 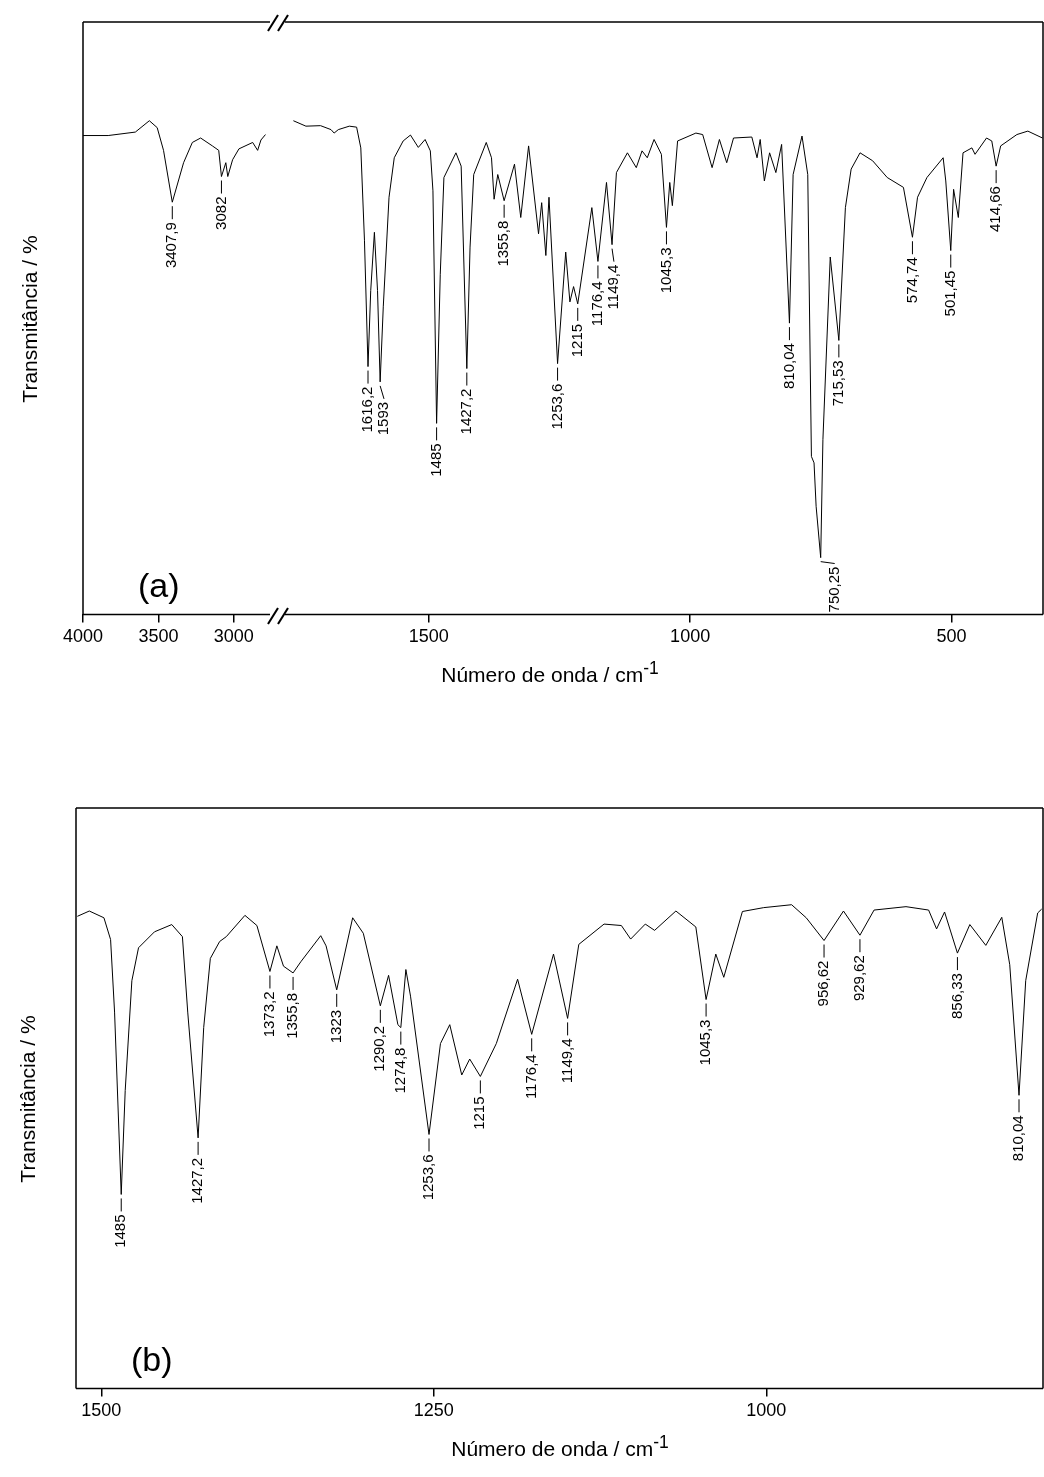 What do you see at coordinates (152, 1358) in the screenshot?
I see `annotation: (b)` at bounding box center [152, 1358].